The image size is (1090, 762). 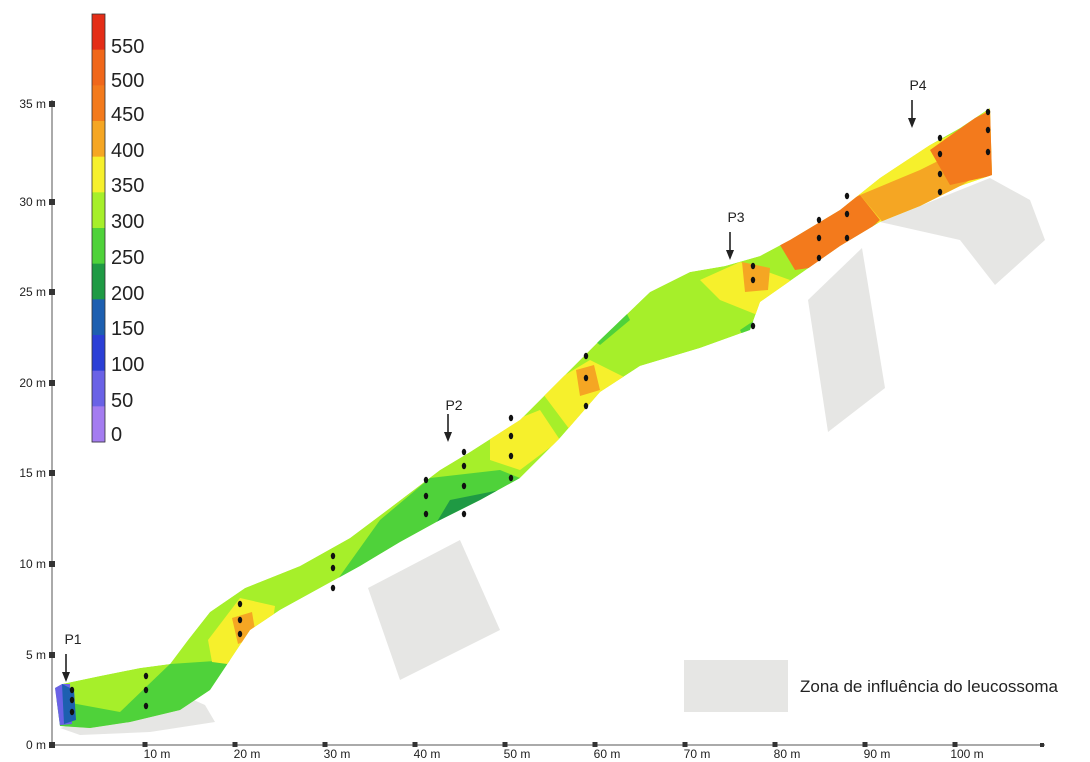 I want to click on scale-label-500: 500, so click(x=127, y=81).